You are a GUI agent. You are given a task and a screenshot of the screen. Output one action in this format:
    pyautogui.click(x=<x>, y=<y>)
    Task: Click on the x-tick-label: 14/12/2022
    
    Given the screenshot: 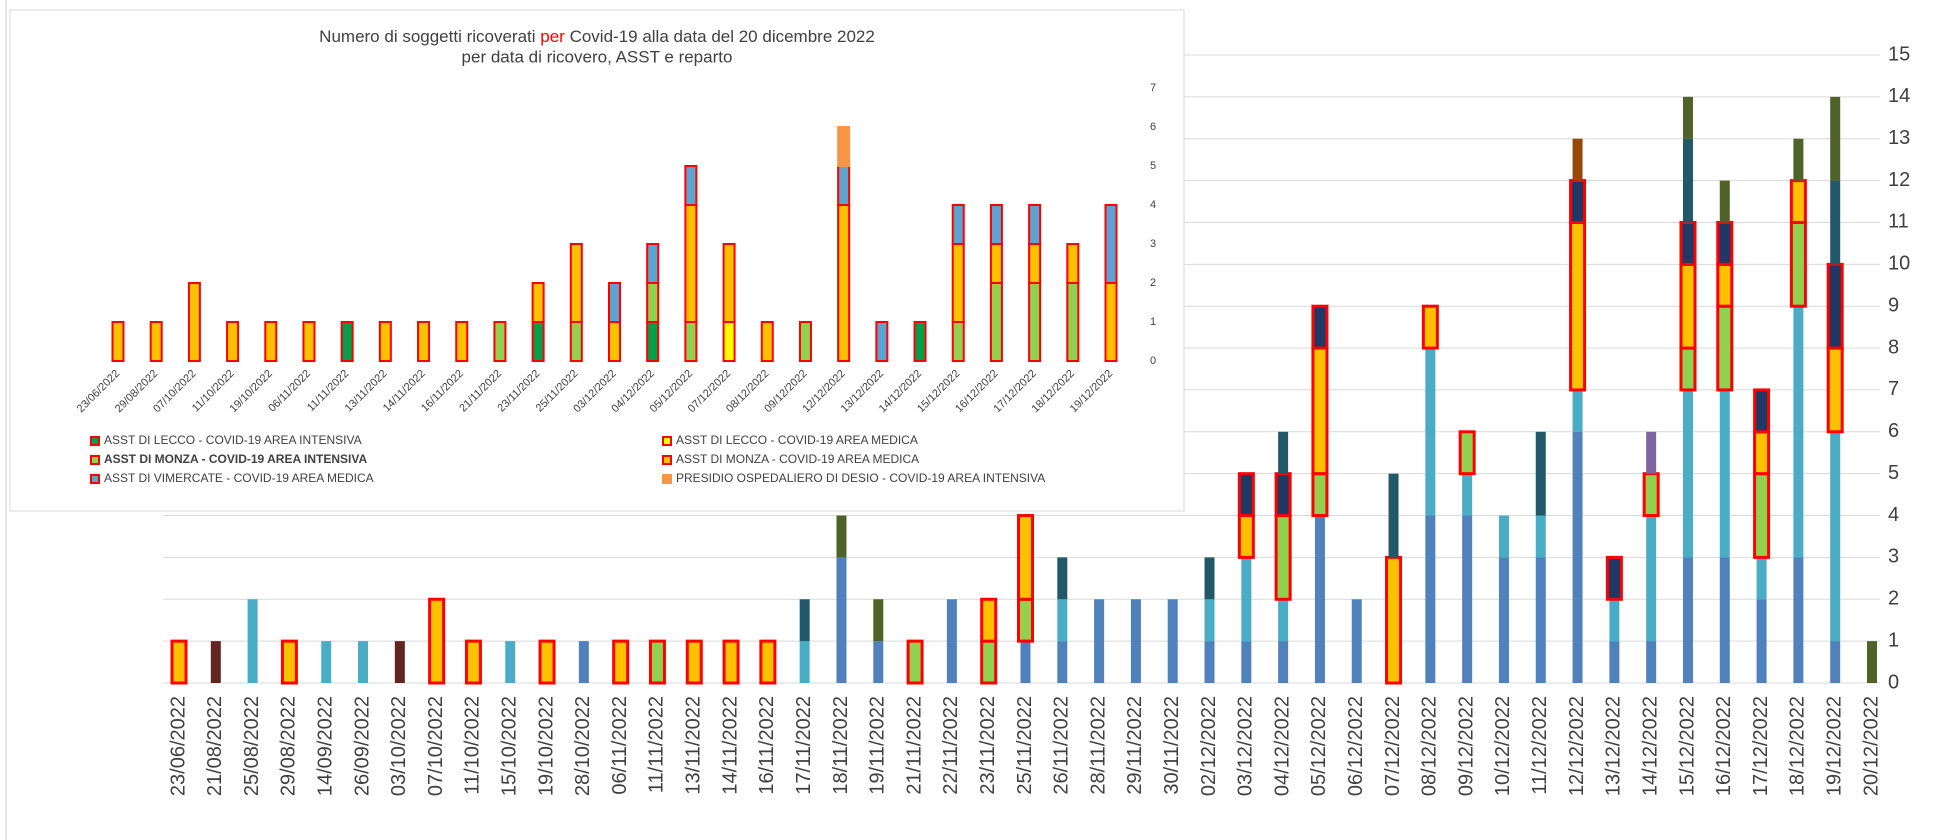 What is the action you would take?
    pyautogui.click(x=1650, y=746)
    